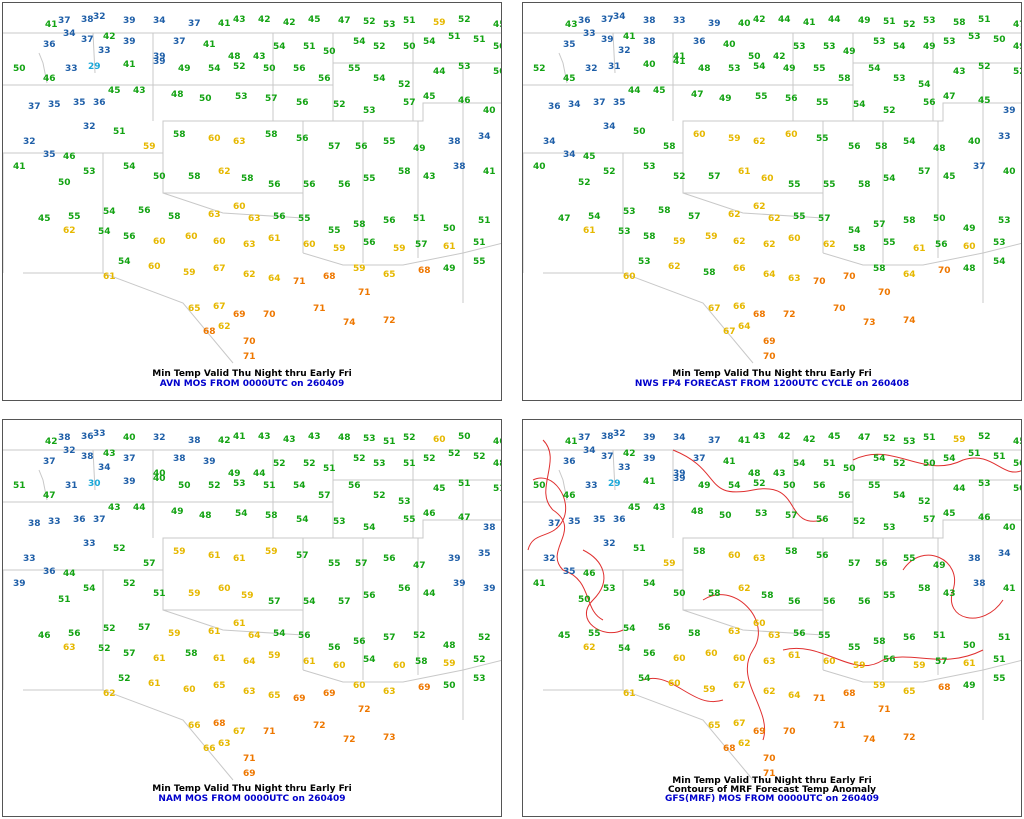 The width and height of the screenshot is (1024, 819). What do you see at coordinates (769, 357) in the screenshot?
I see `station-temp-label: 70` at bounding box center [769, 357].